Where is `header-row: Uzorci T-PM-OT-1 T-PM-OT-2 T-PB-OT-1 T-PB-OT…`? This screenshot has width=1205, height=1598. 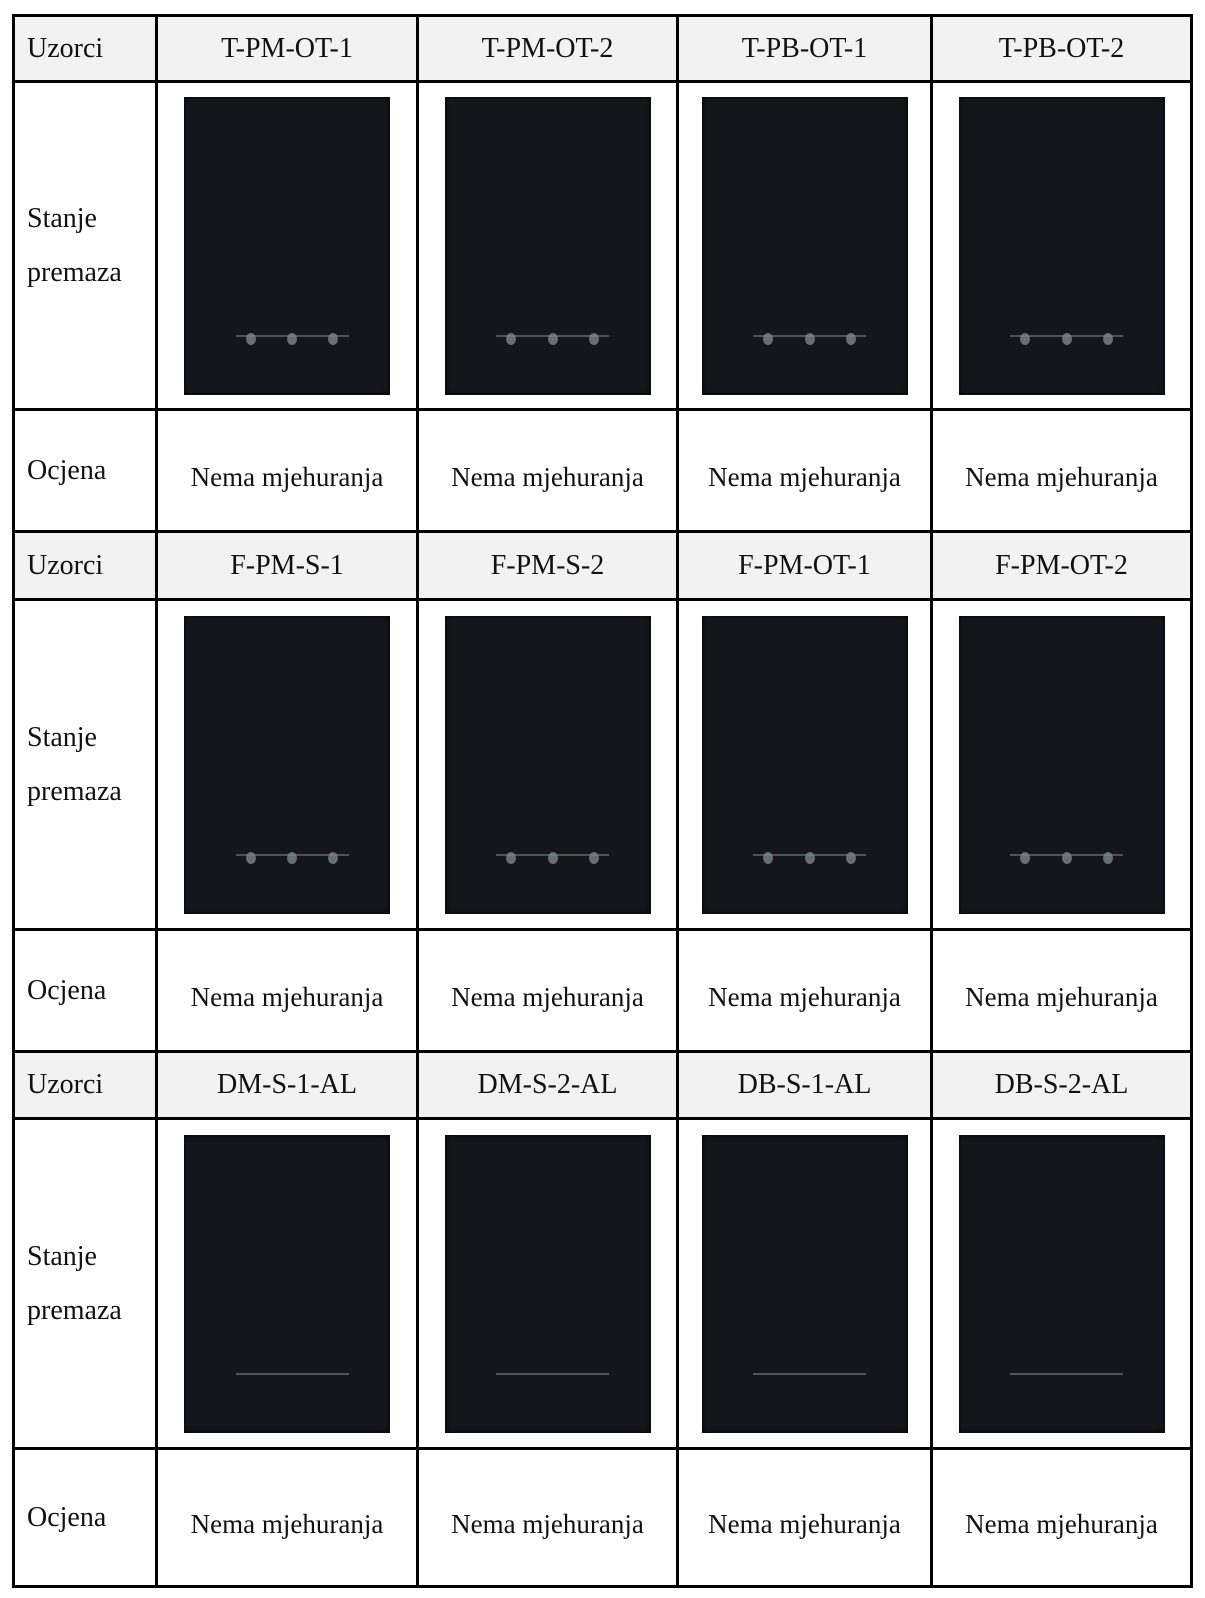
header-row: Uzorci T-PM-OT-1 T-PM-OT-2 T-PB-OT-1 T-PB-OT… is located at coordinates (602, 48).